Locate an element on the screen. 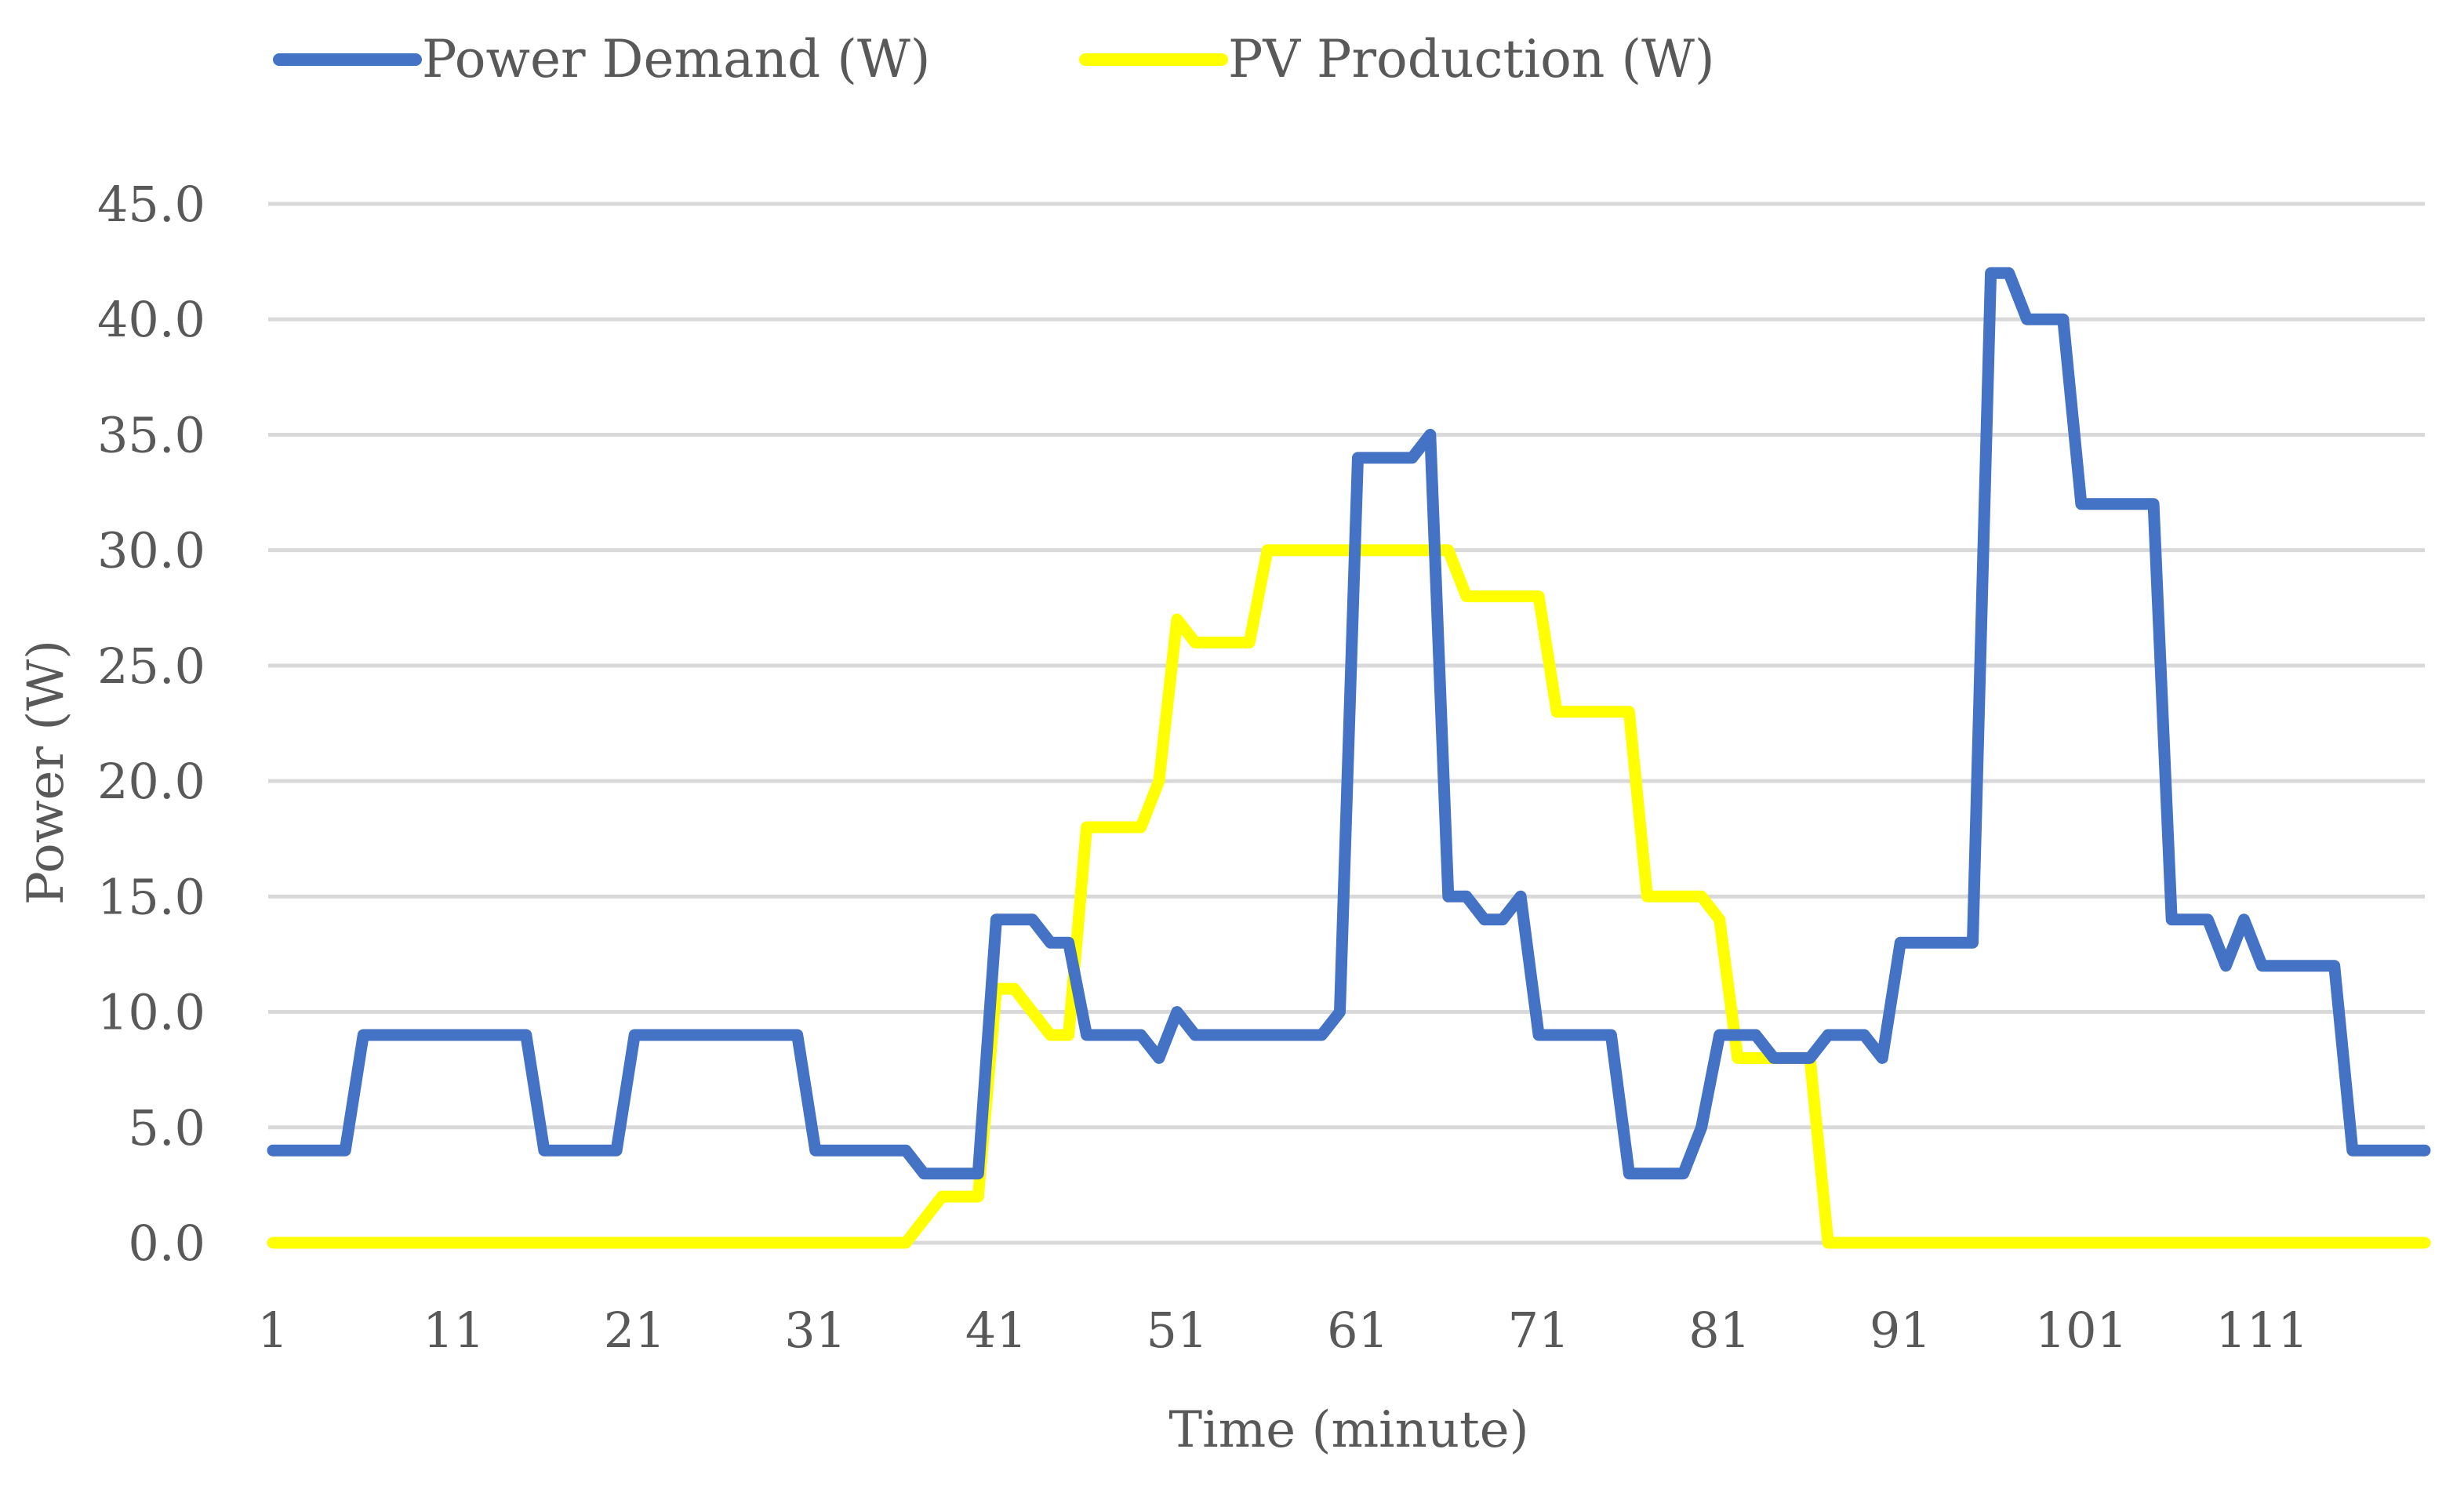 This screenshot has height=1489, width=2464. x-tick-label: 41 is located at coordinates (996, 1330).